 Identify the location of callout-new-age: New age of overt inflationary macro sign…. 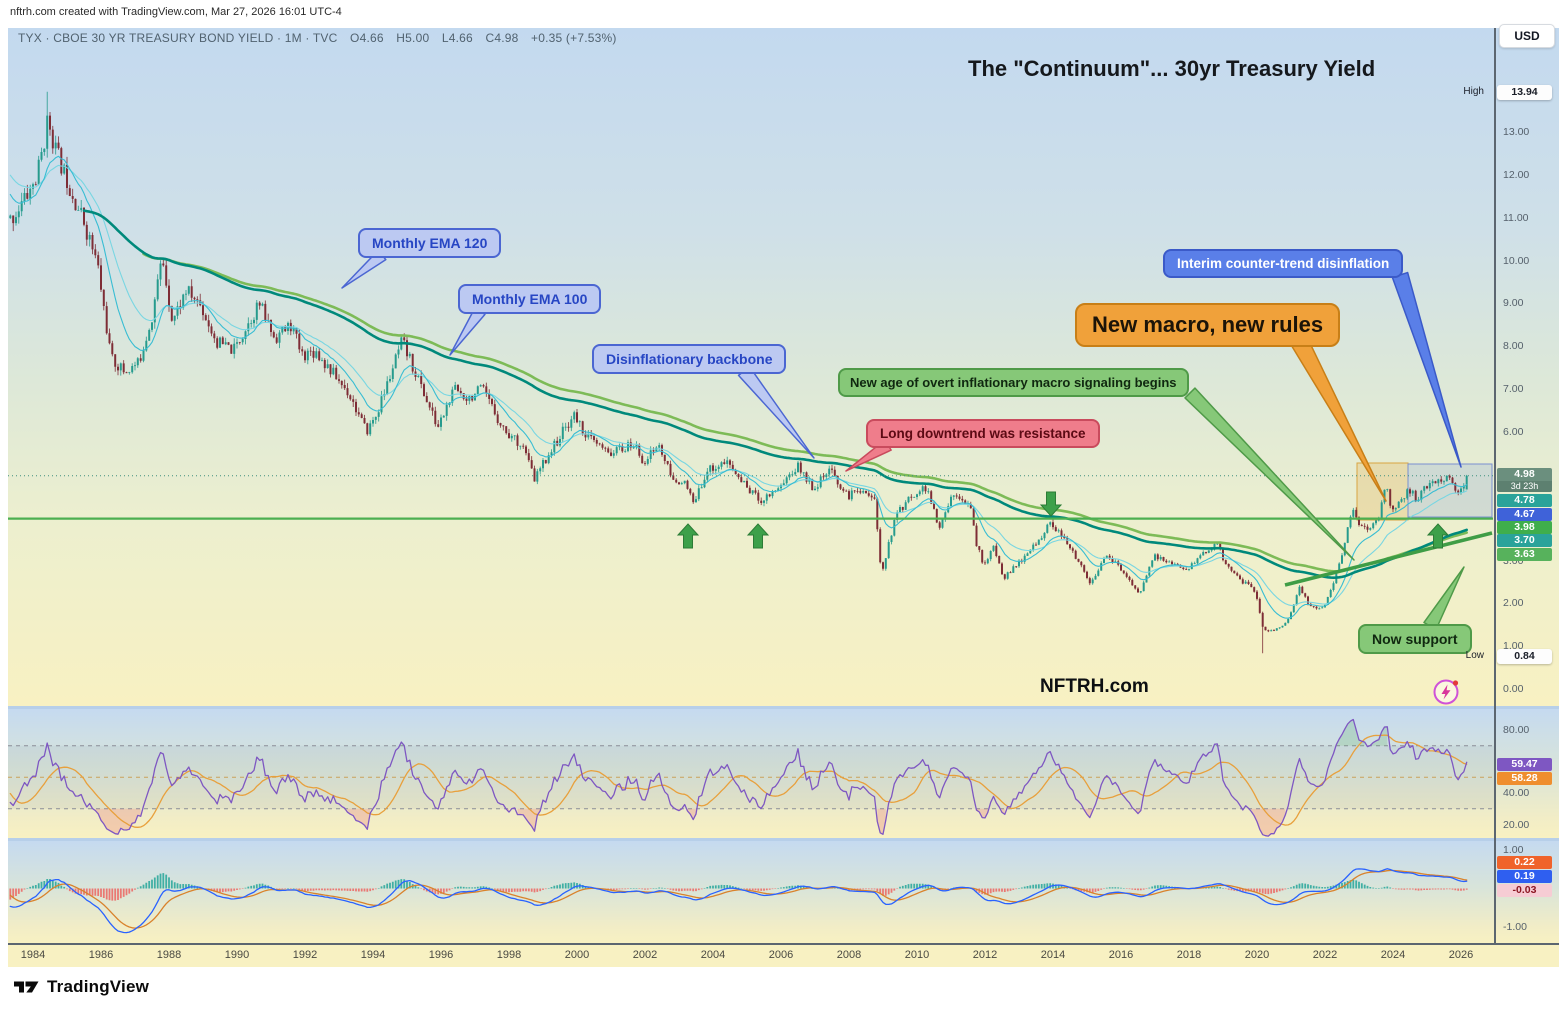
(1013, 382).